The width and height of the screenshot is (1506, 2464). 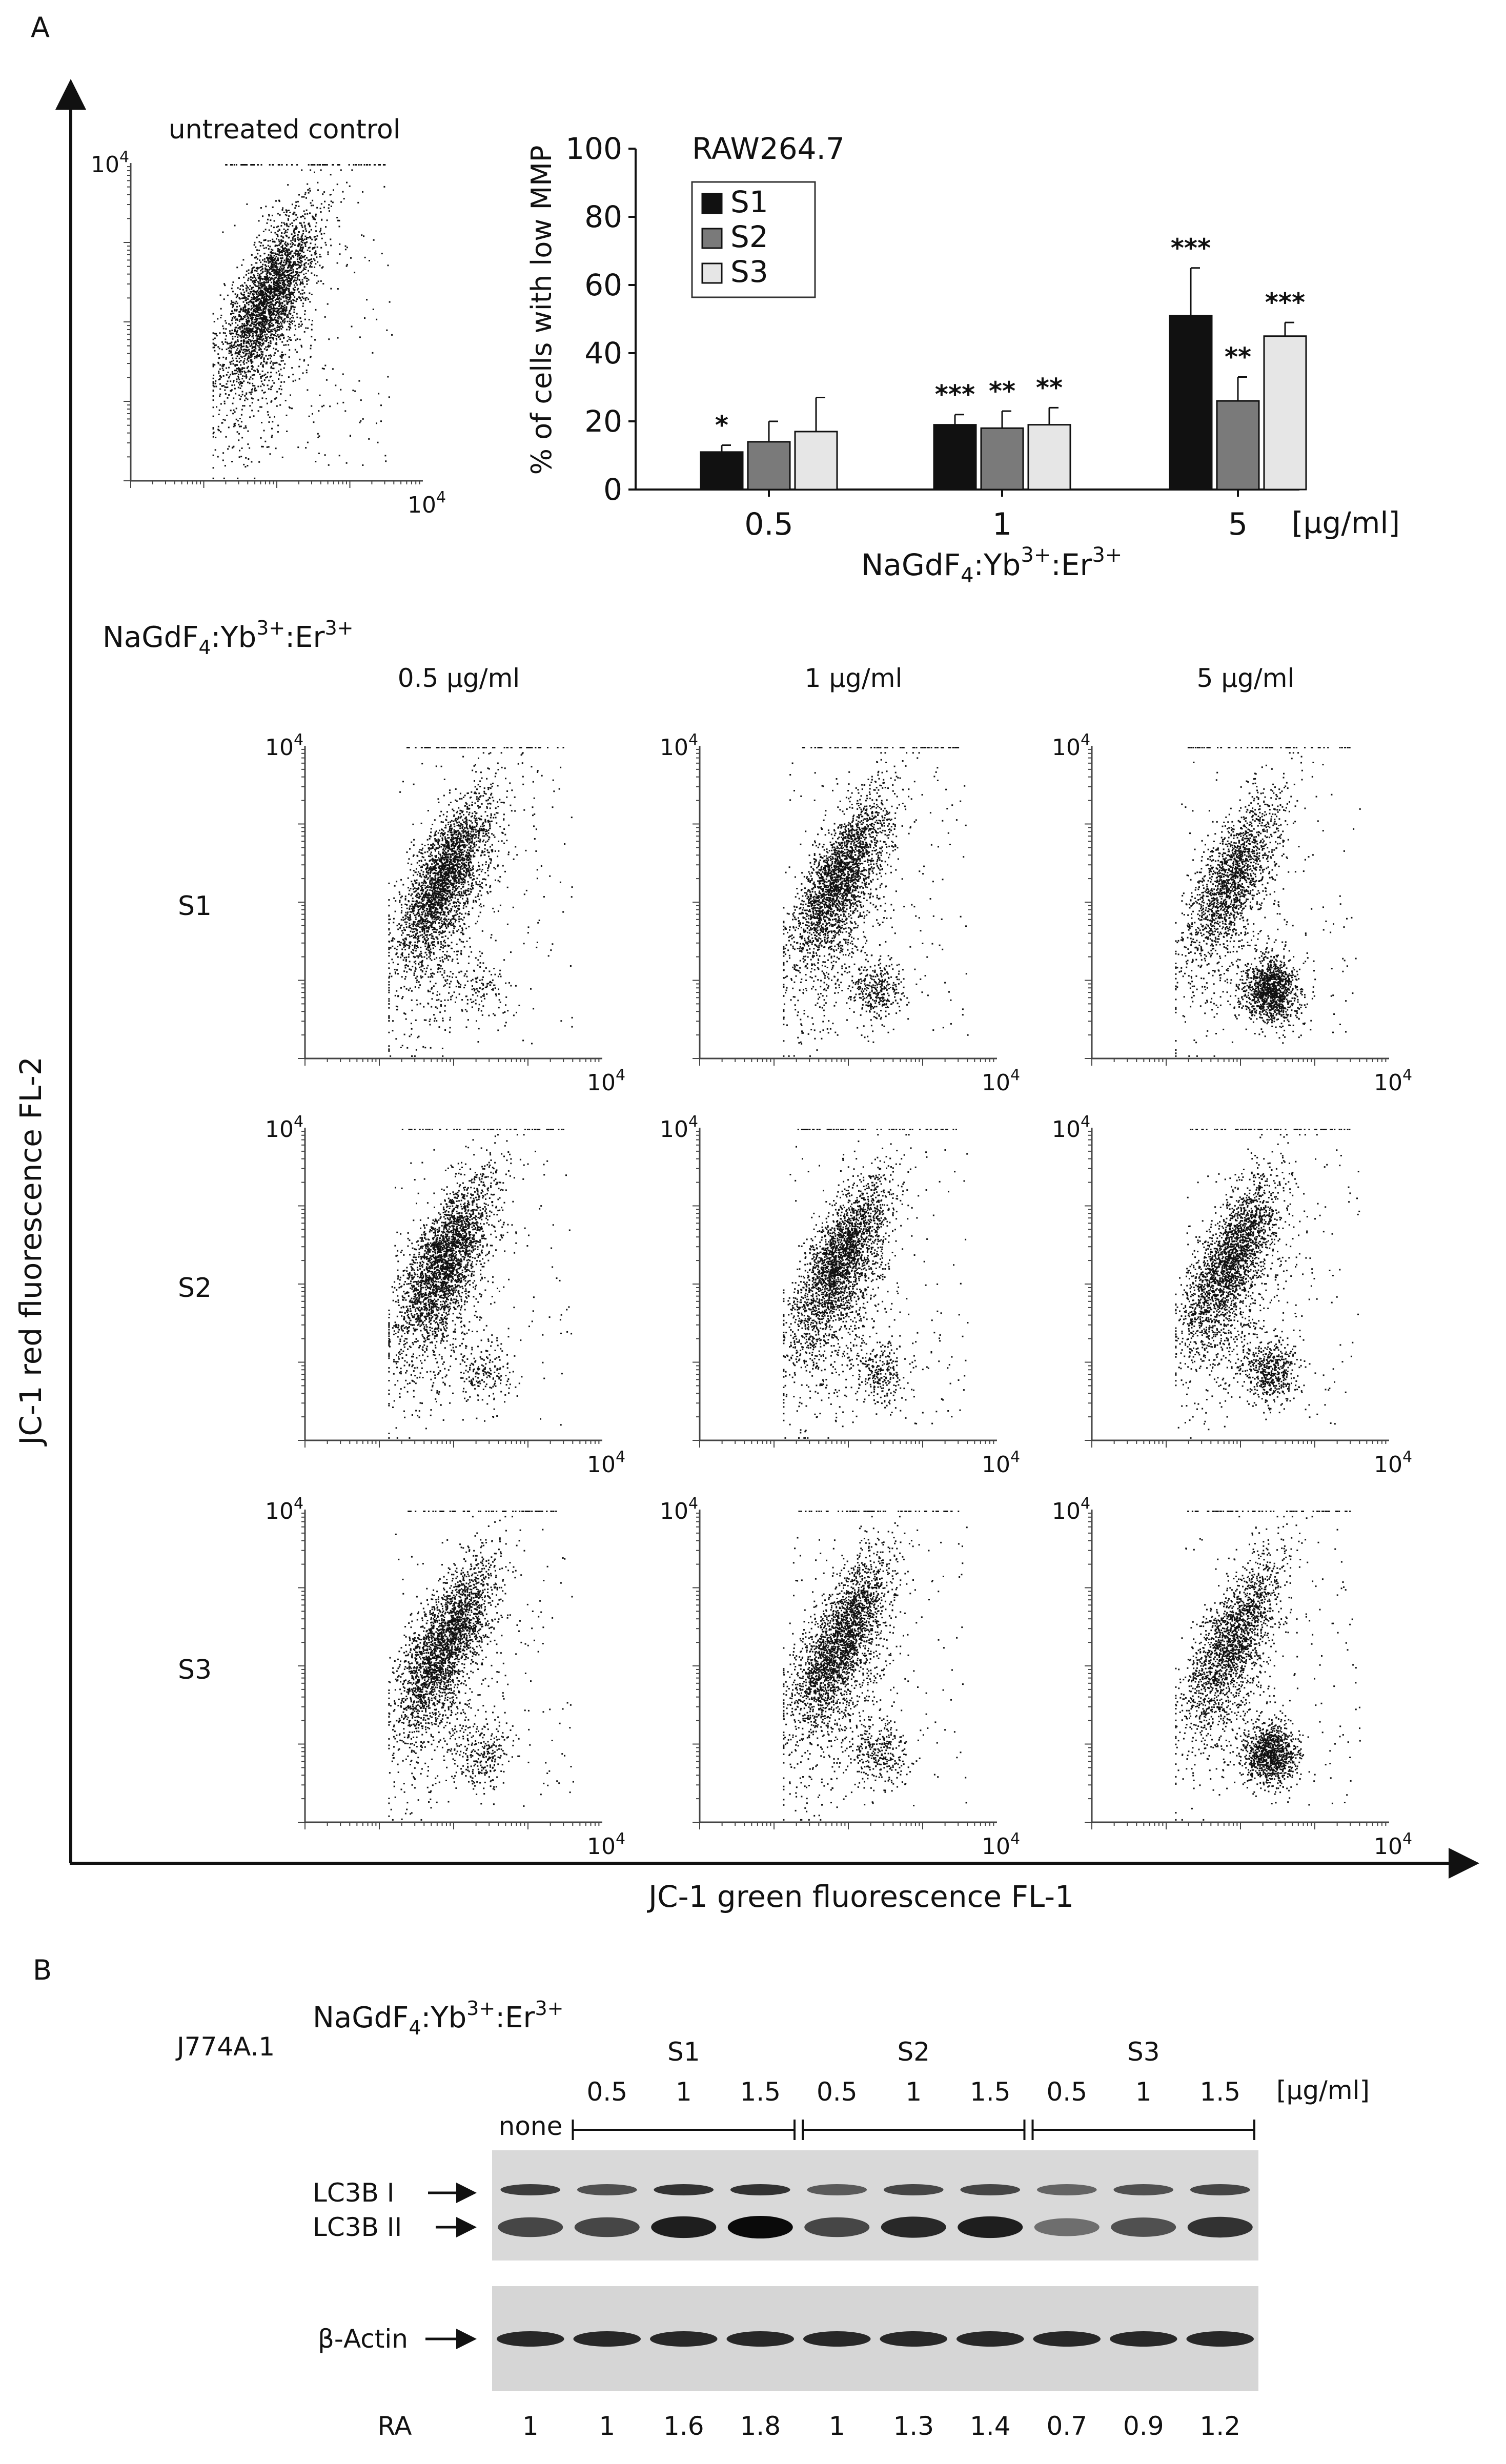 What do you see at coordinates (606, 1845) in the screenshot?
I see `scatter-s3-0_5-x-max-label: 104` at bounding box center [606, 1845].